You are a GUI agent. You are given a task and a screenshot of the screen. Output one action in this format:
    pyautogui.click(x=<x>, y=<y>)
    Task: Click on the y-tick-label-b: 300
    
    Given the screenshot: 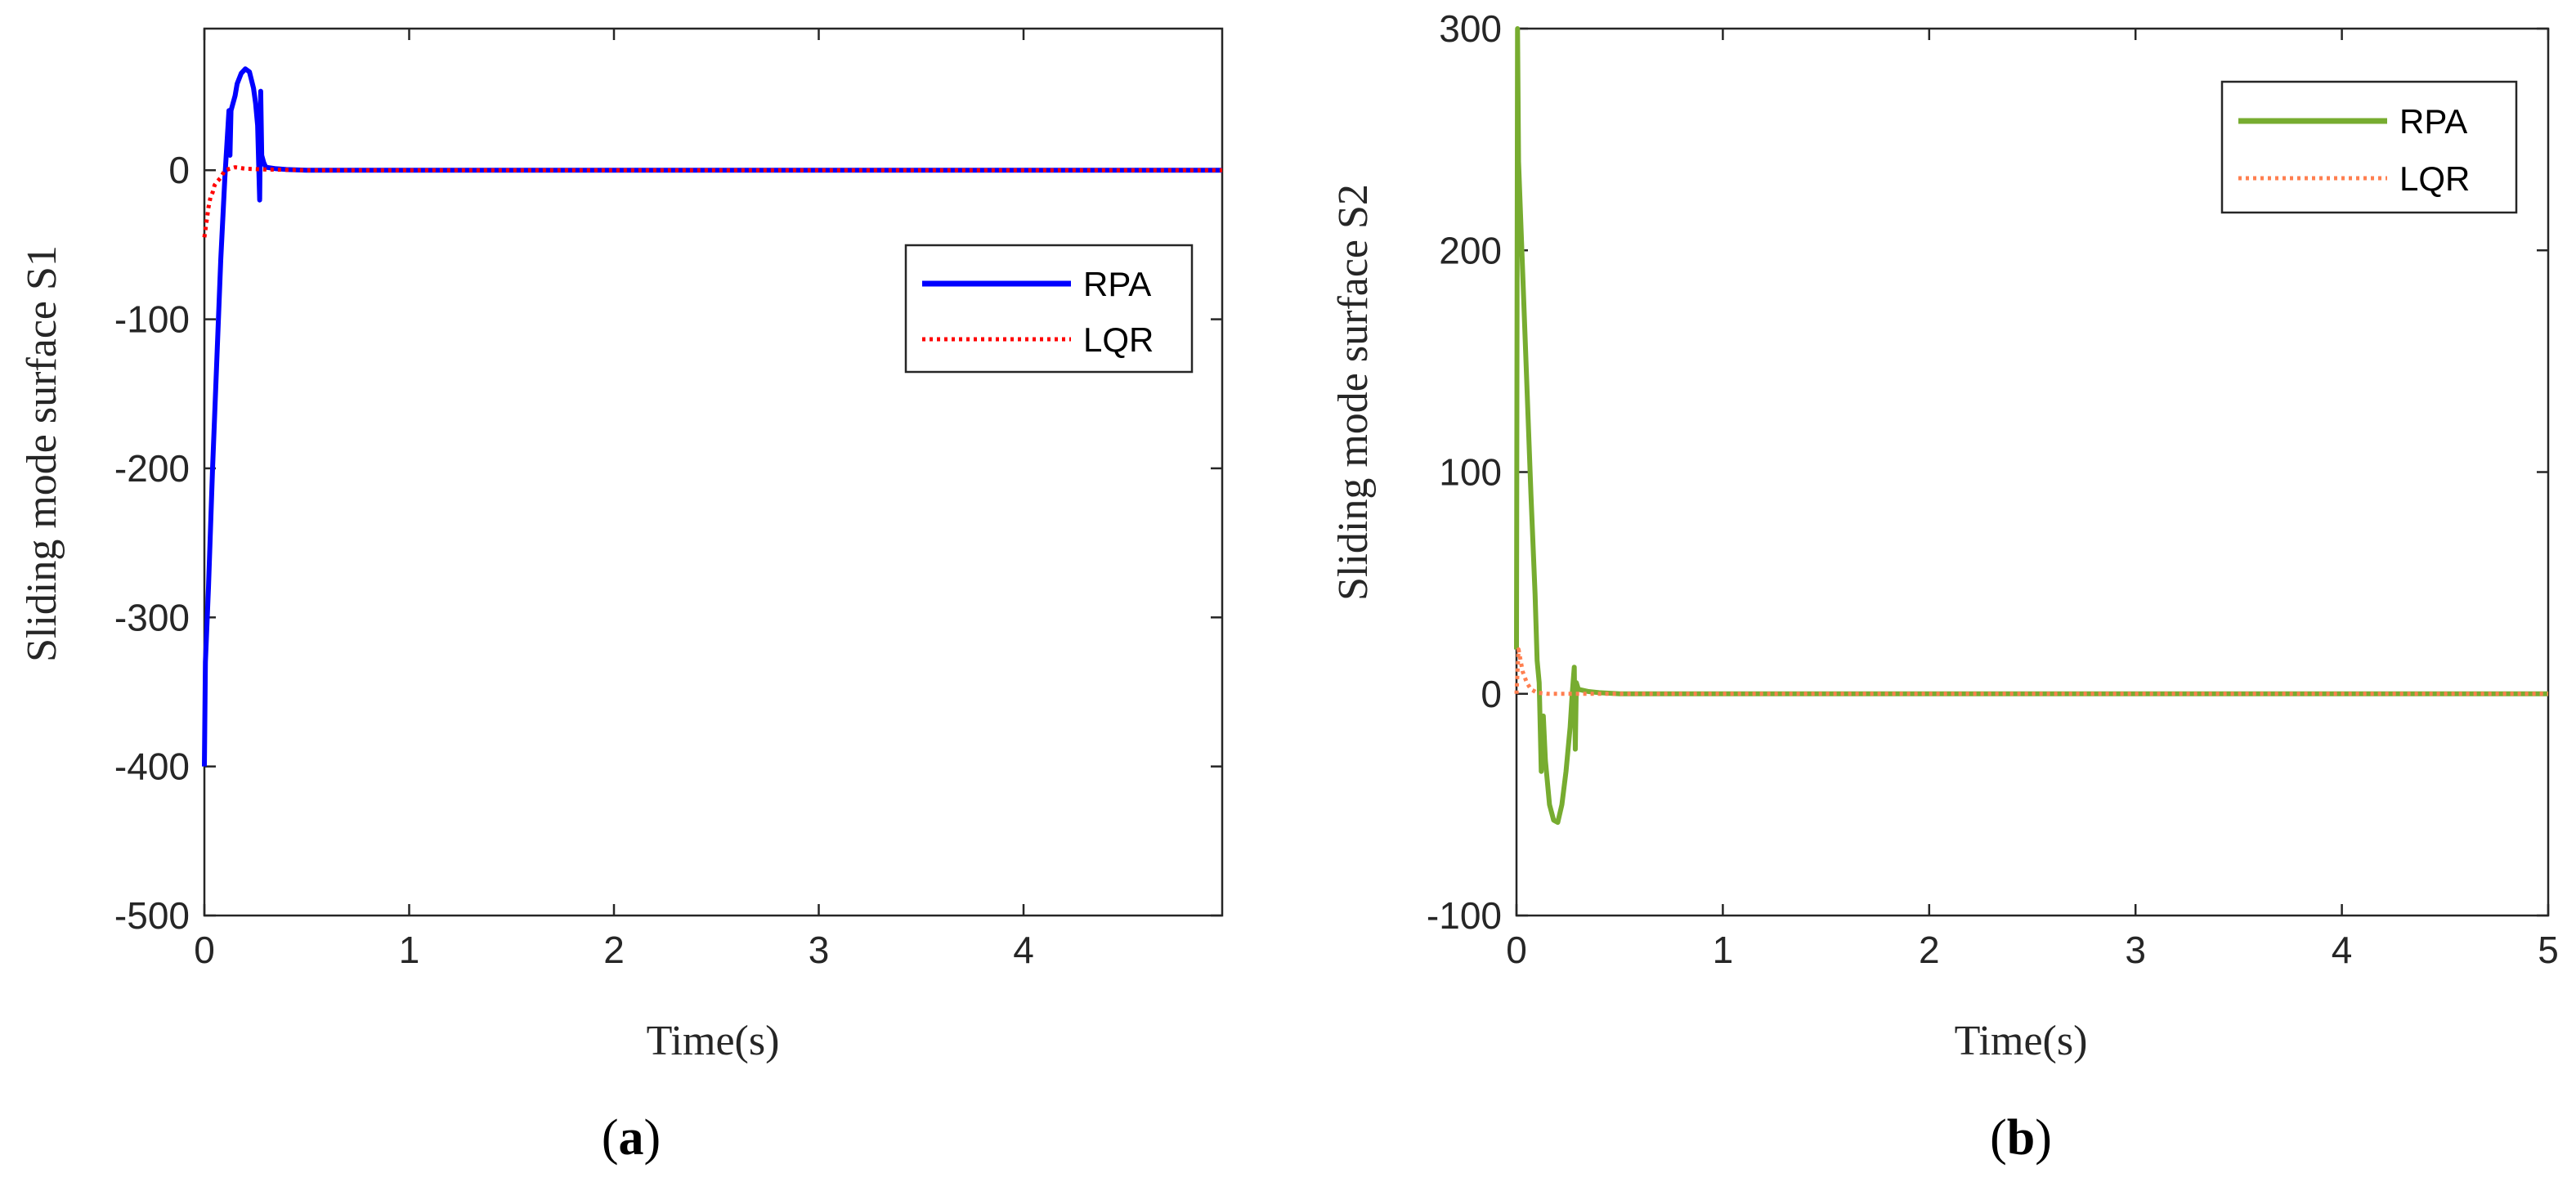 What is the action you would take?
    pyautogui.click(x=1471, y=28)
    